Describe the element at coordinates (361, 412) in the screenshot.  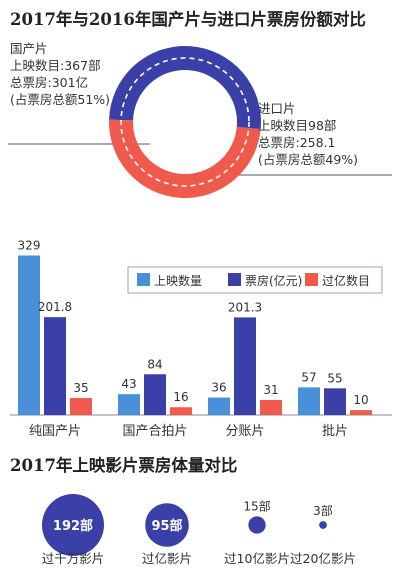
I see `bar-flat-fee-s2` at that location.